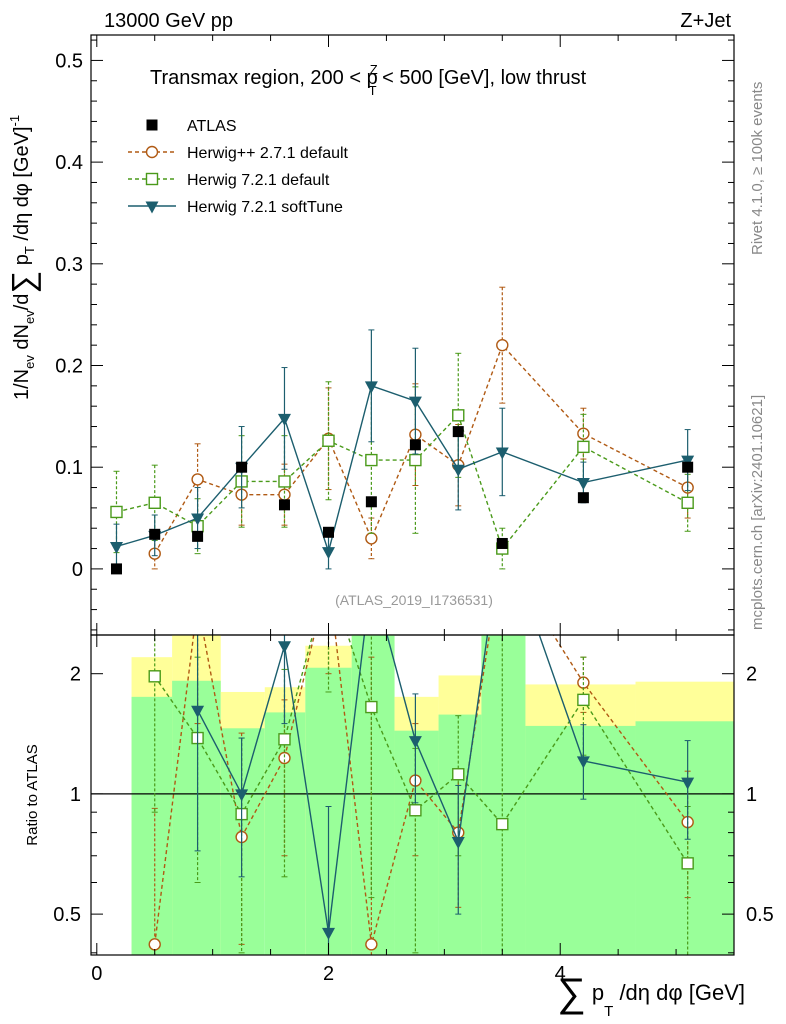 The image size is (786, 1024). Describe the element at coordinates (760, 915) in the screenshot. I see `ratio-y-tick-label-right: 0.5` at that location.